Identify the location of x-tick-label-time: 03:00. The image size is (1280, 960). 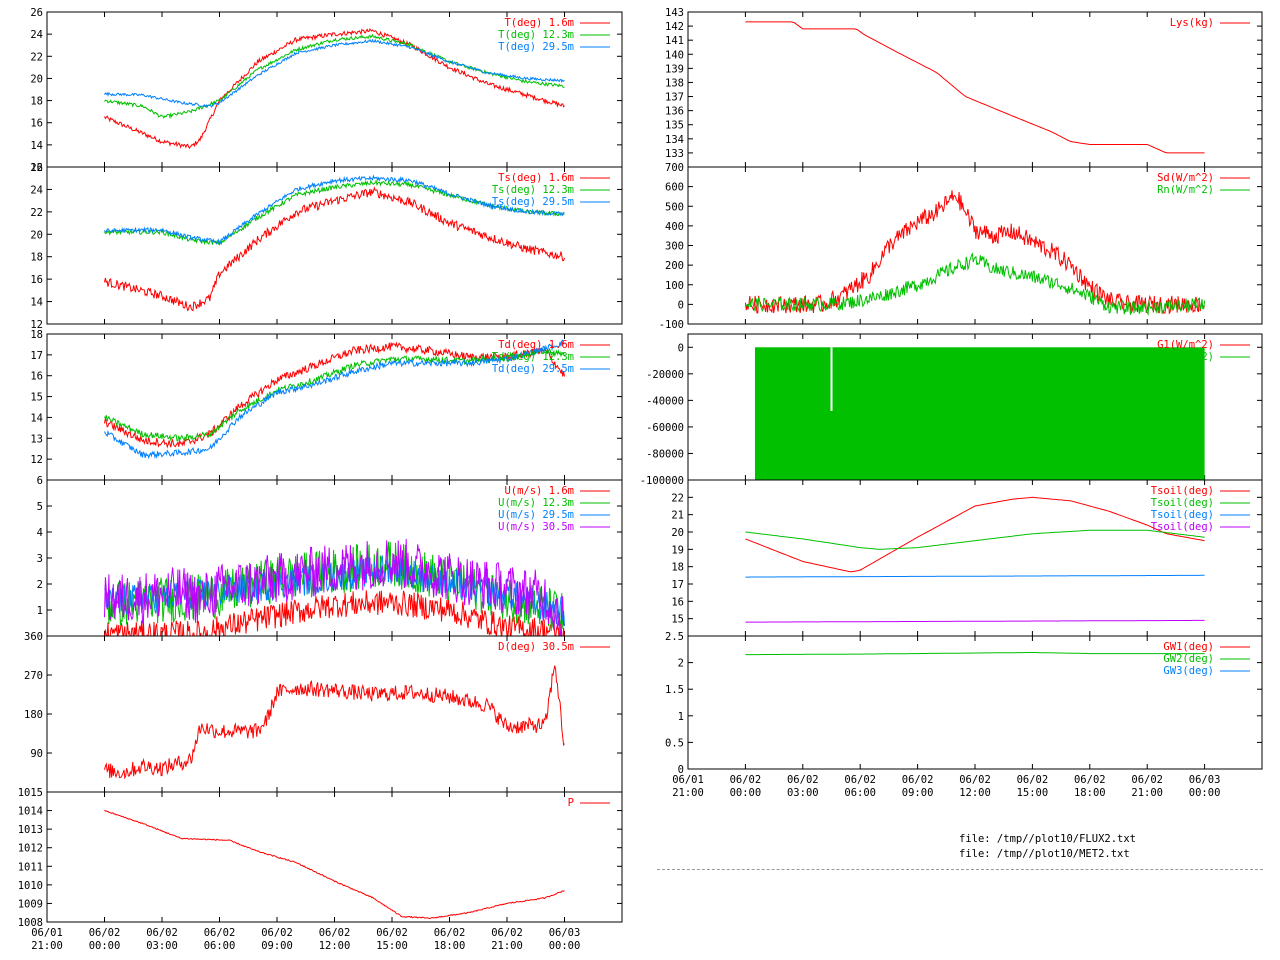
(803, 793).